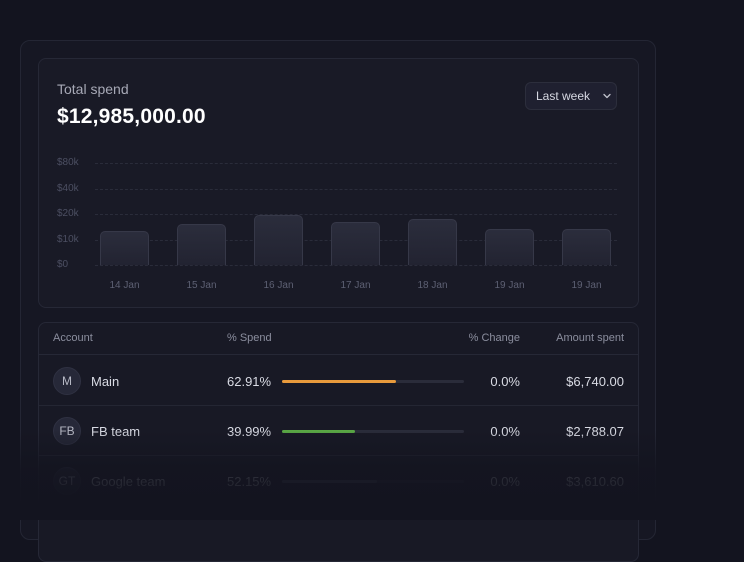  I want to click on amount-spent: $2,788.07, so click(595, 431).